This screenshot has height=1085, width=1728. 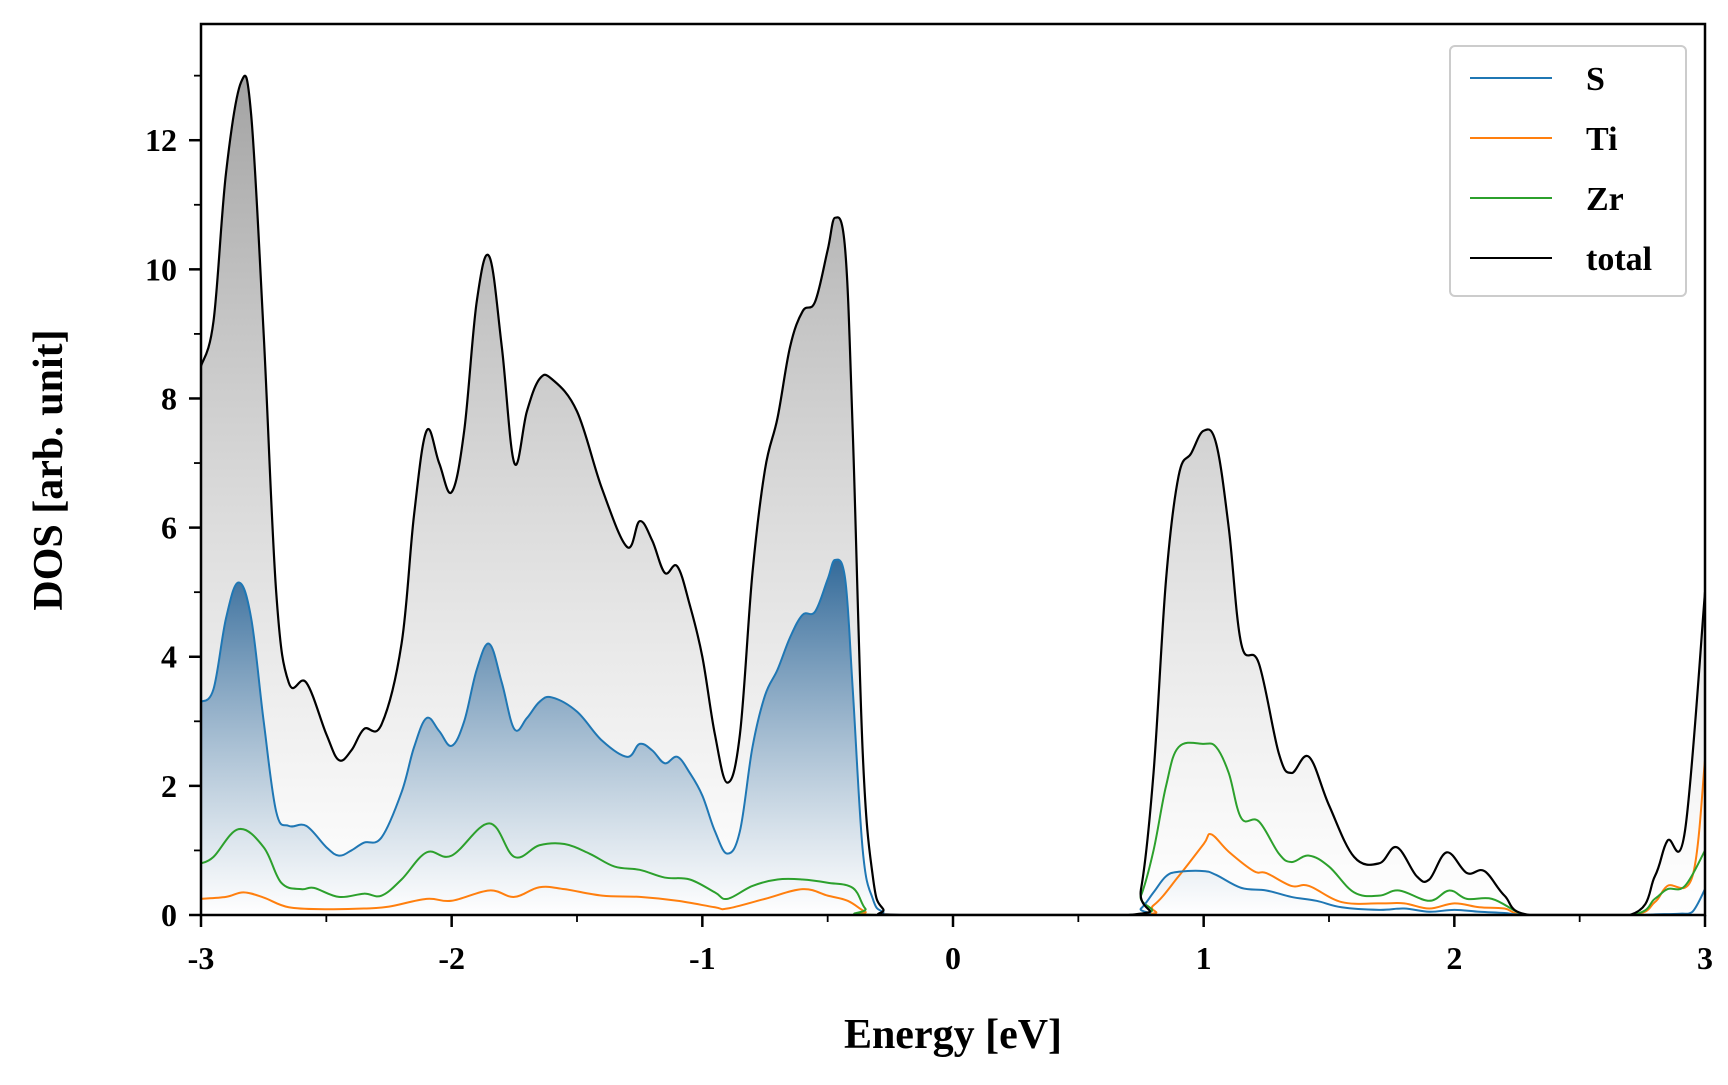 What do you see at coordinates (169, 657) in the screenshot?
I see `y-tick-label: 4` at bounding box center [169, 657].